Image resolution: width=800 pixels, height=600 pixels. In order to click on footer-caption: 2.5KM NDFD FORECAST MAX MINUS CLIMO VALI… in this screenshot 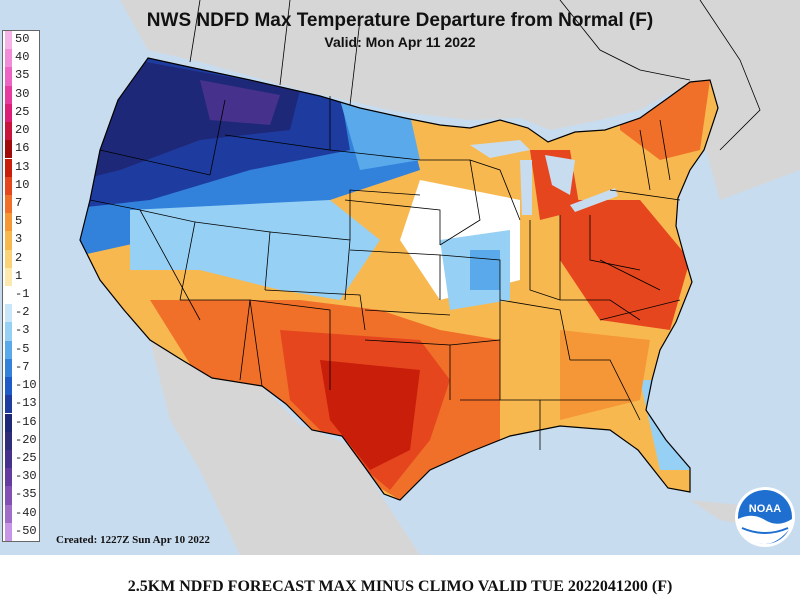, I will do `click(400, 586)`.